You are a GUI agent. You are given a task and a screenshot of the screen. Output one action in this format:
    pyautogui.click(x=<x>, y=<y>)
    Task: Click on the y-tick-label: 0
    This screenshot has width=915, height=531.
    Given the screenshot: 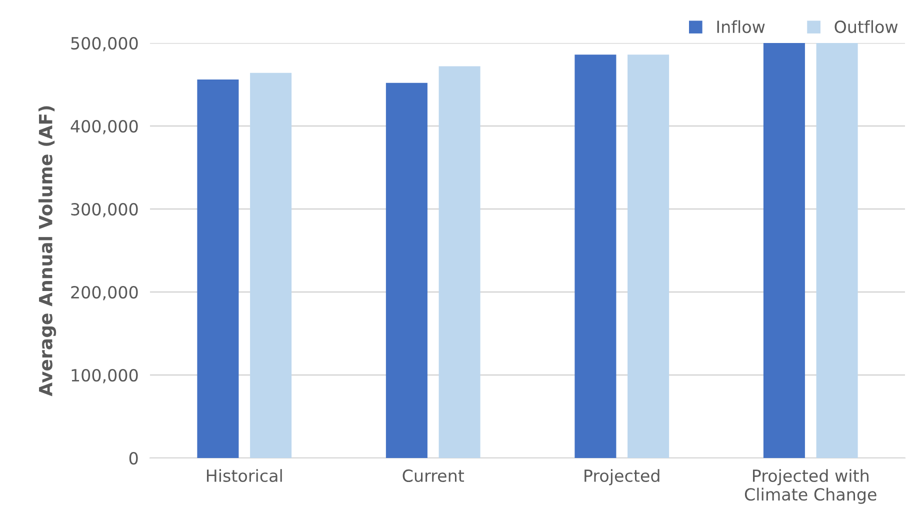 What is the action you would take?
    pyautogui.click(x=133, y=458)
    